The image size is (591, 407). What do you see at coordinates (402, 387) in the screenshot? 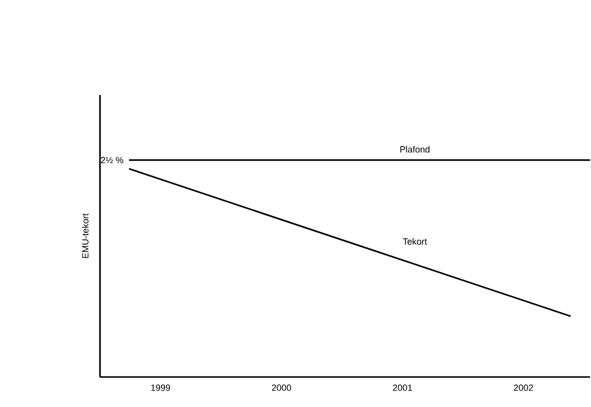
I see `x-tick-label: 2001` at bounding box center [402, 387].